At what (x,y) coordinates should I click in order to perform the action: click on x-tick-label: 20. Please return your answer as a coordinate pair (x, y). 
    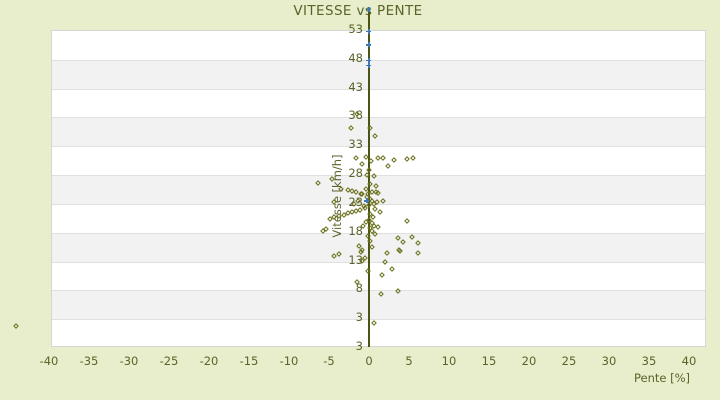
    Looking at the image, I should click on (529, 361).